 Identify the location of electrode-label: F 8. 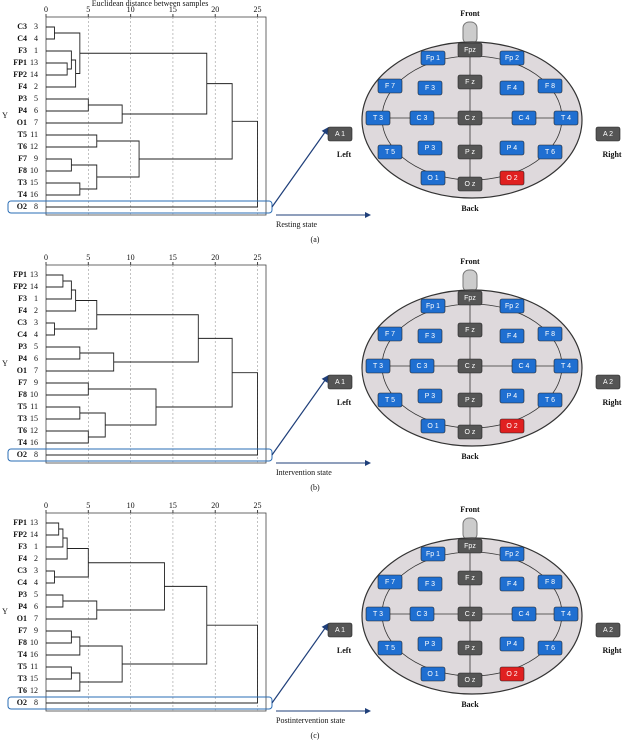
(550, 334).